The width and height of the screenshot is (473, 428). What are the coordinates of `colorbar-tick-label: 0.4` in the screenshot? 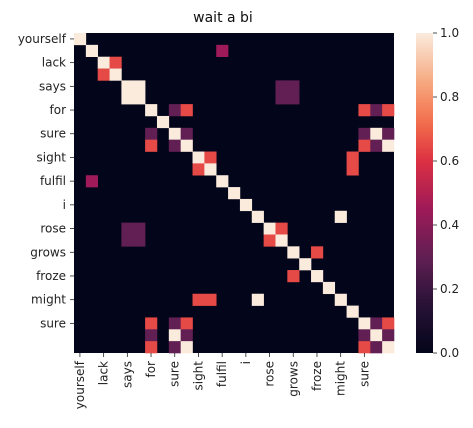 It's located at (449, 225).